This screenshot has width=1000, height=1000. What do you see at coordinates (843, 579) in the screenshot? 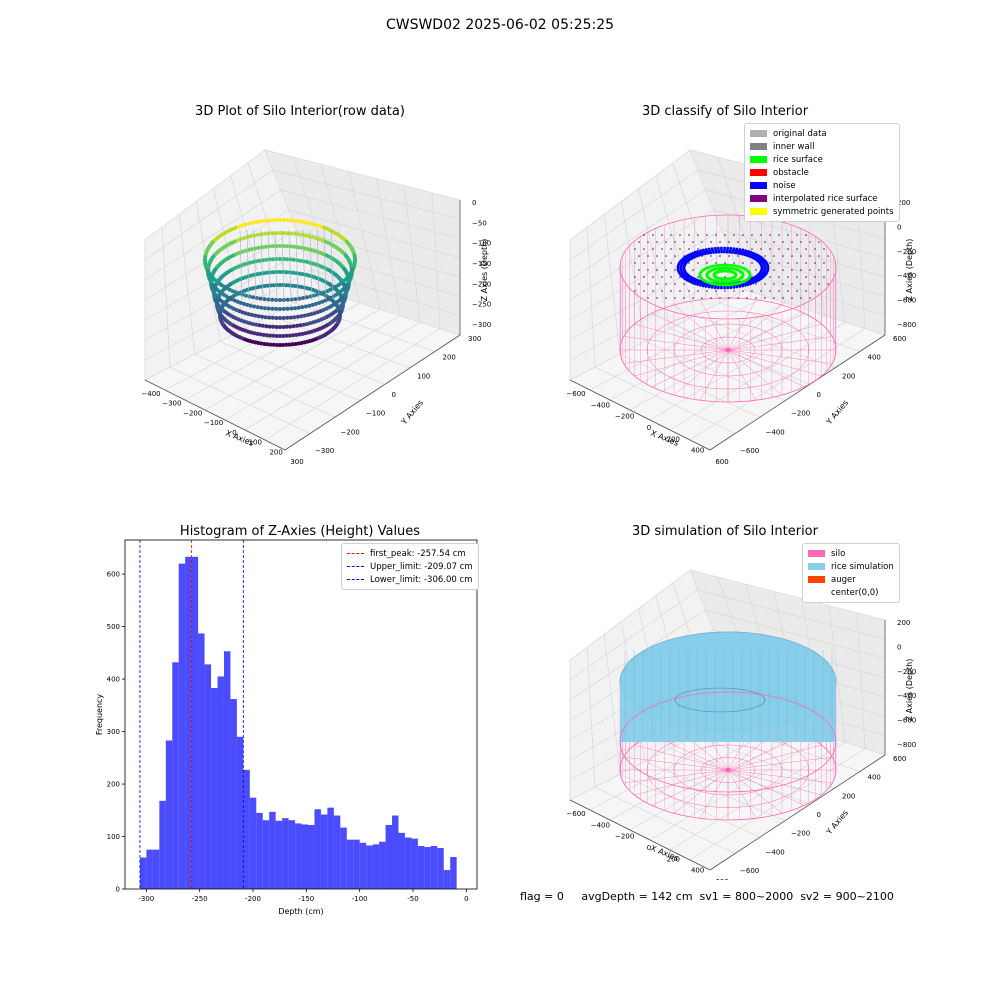
I see `legend-label: auger` at bounding box center [843, 579].